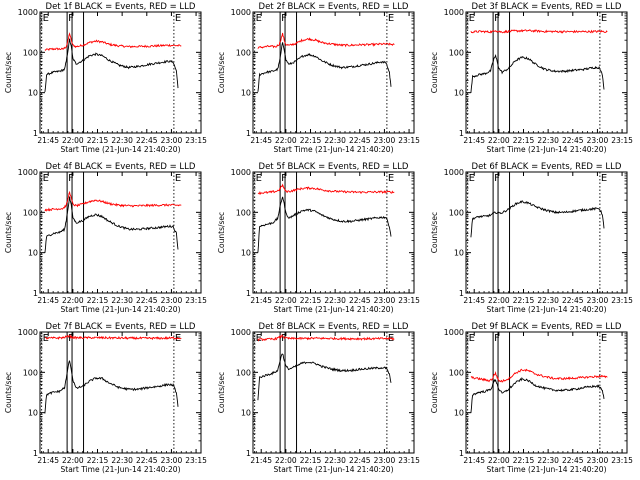  Describe the element at coordinates (547, 167) in the screenshot. I see `chart-title: Det 6f BLACK = Events, RED = LLD` at that location.